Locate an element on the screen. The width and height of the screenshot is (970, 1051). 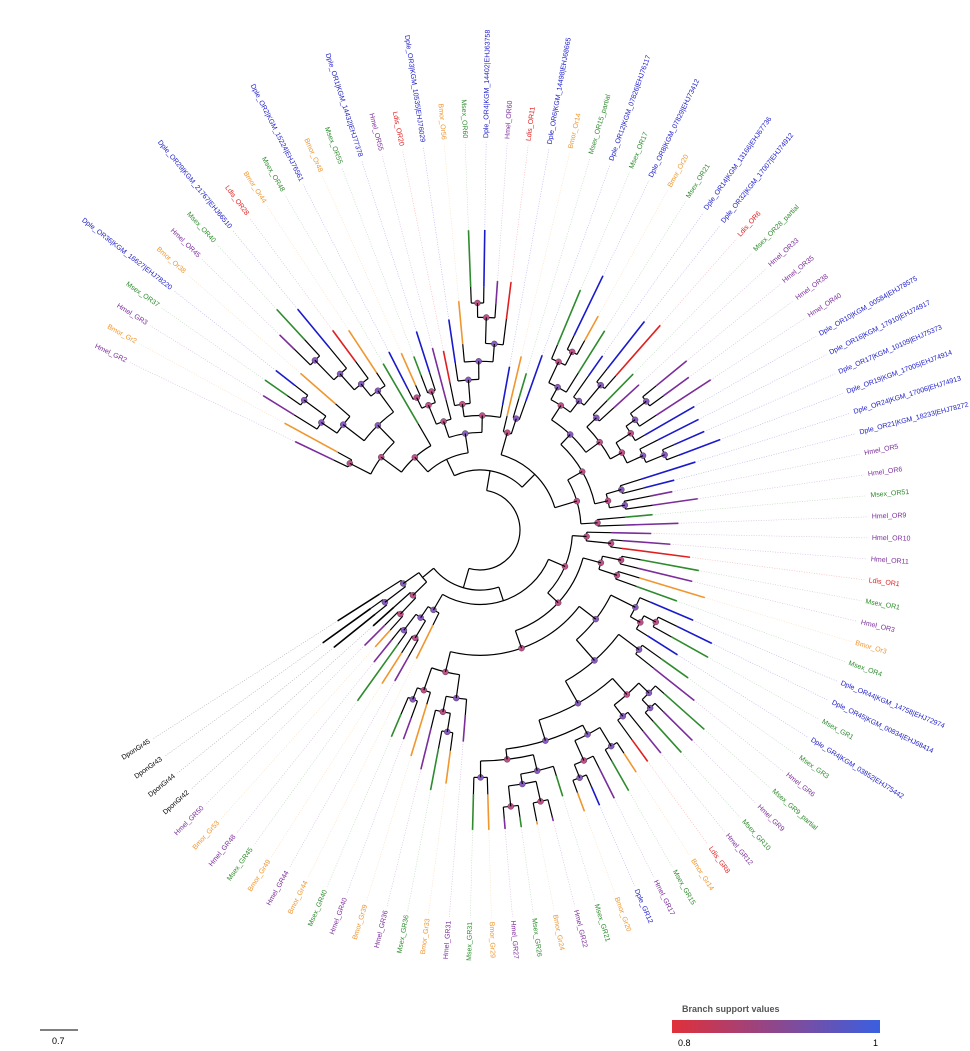
scale-label: 0.7 is located at coordinates (58, 1041).